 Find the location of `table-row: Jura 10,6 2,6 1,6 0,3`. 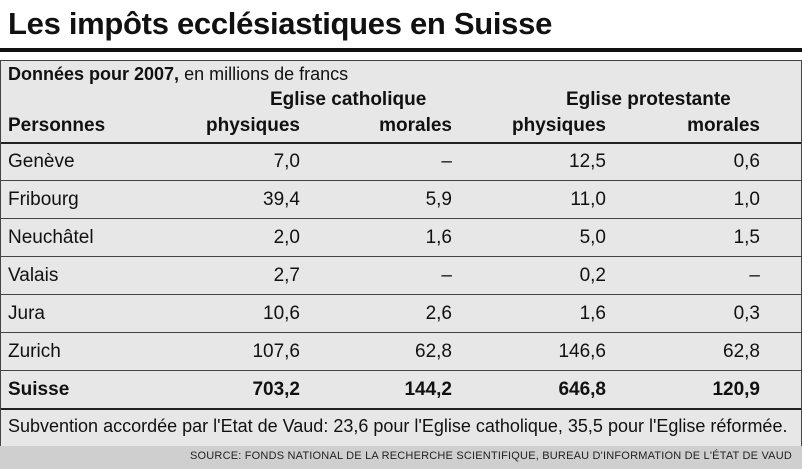

table-row: Jura 10,6 2,6 1,6 0,3 is located at coordinates (401, 314).